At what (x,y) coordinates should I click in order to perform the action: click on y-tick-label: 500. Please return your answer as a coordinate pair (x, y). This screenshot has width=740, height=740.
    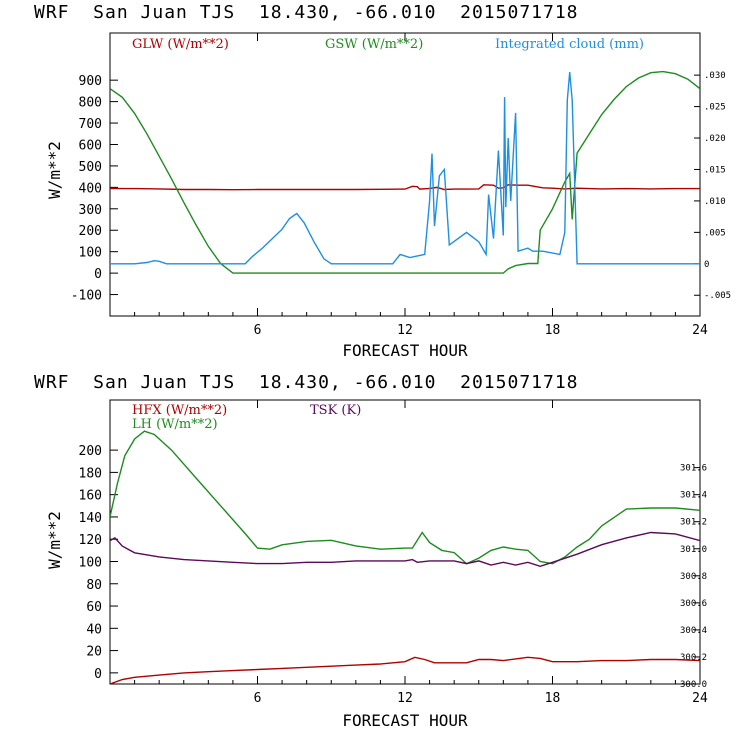
    Looking at the image, I should click on (90, 167).